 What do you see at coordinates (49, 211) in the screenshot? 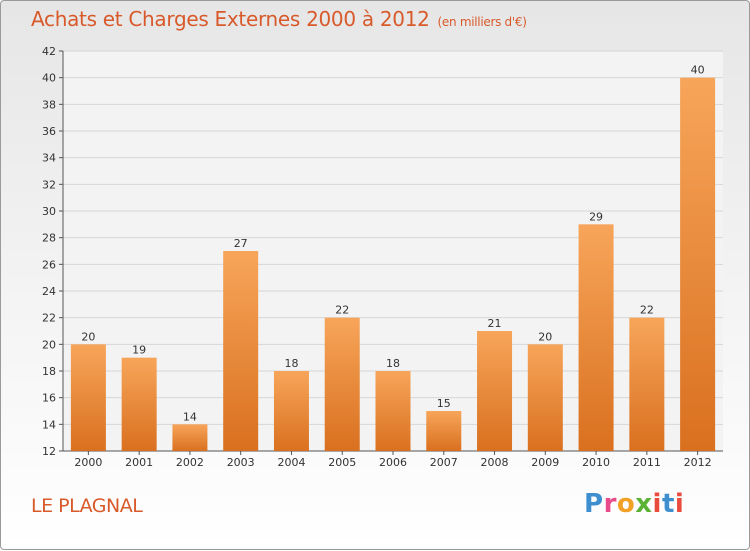
I see `y-tick-label: 30` at bounding box center [49, 211].